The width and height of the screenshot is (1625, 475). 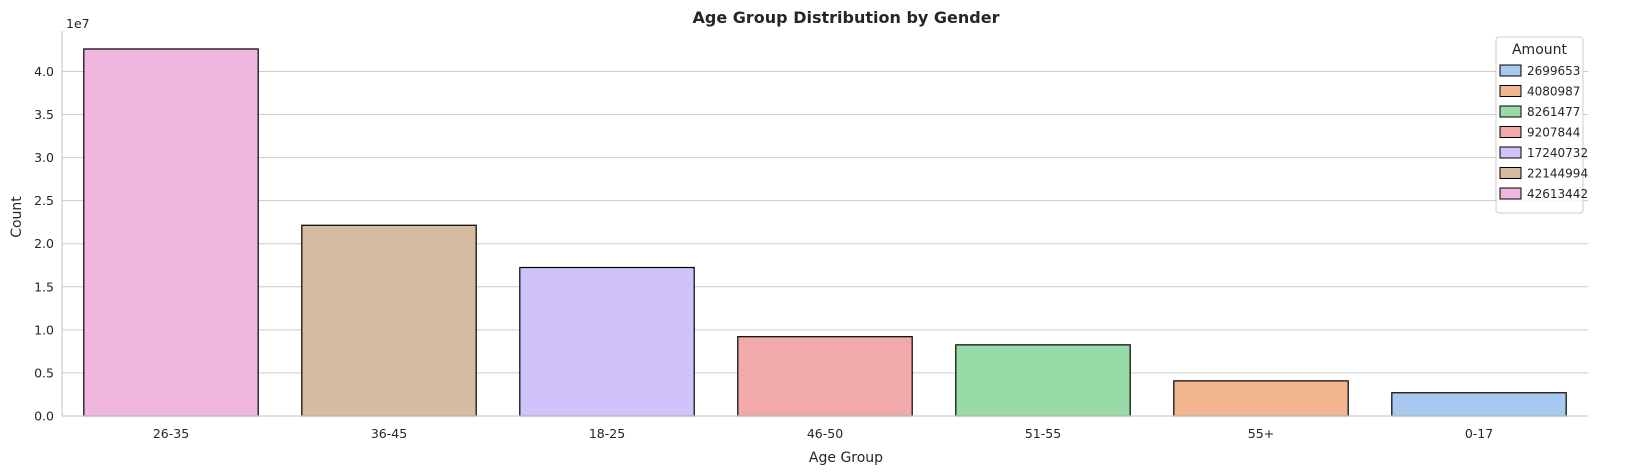 What do you see at coordinates (171, 433) in the screenshot?
I see `x-tick-label: 26-35` at bounding box center [171, 433].